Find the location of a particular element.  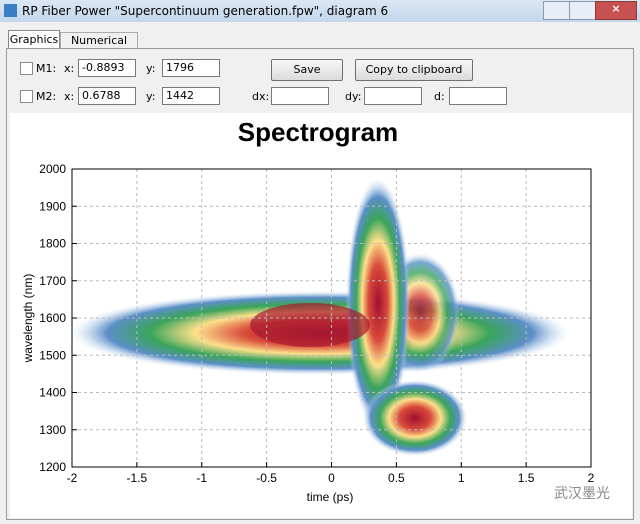

x-tick-label: -2 is located at coordinates (72, 478).